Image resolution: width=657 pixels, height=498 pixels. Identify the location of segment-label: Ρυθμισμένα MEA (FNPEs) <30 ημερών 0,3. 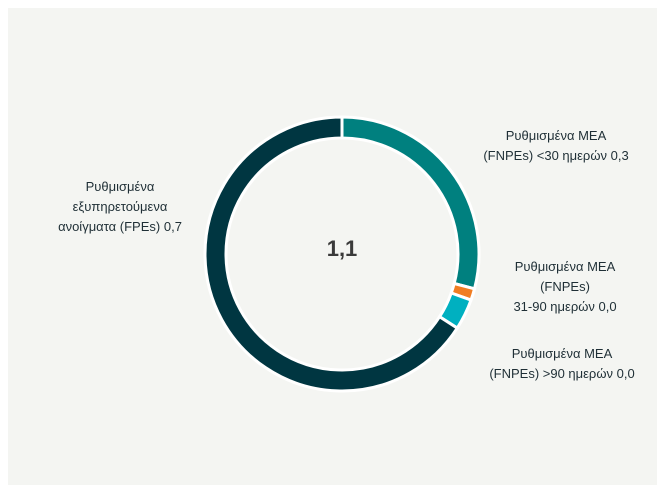
(555, 145).